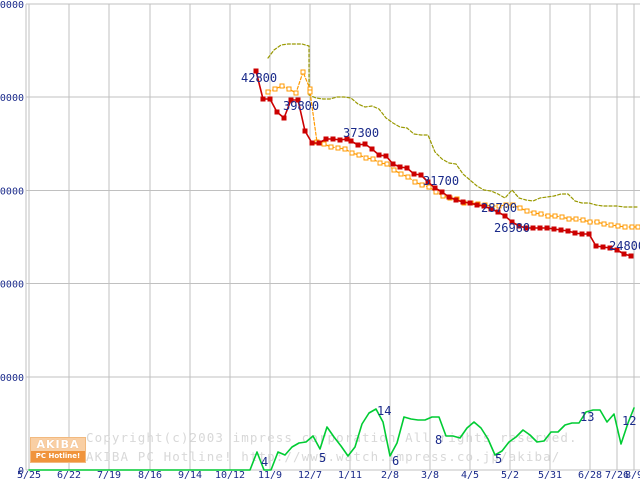  Describe the element at coordinates (624, 246) in the screenshot. I see `price-annotation: 24800` at that location.